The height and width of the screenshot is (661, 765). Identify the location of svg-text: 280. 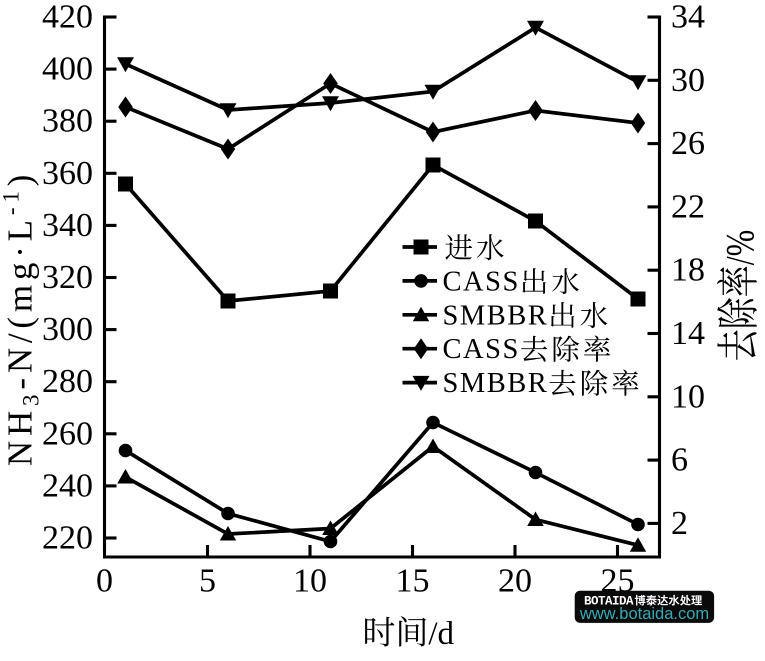
(67, 381).